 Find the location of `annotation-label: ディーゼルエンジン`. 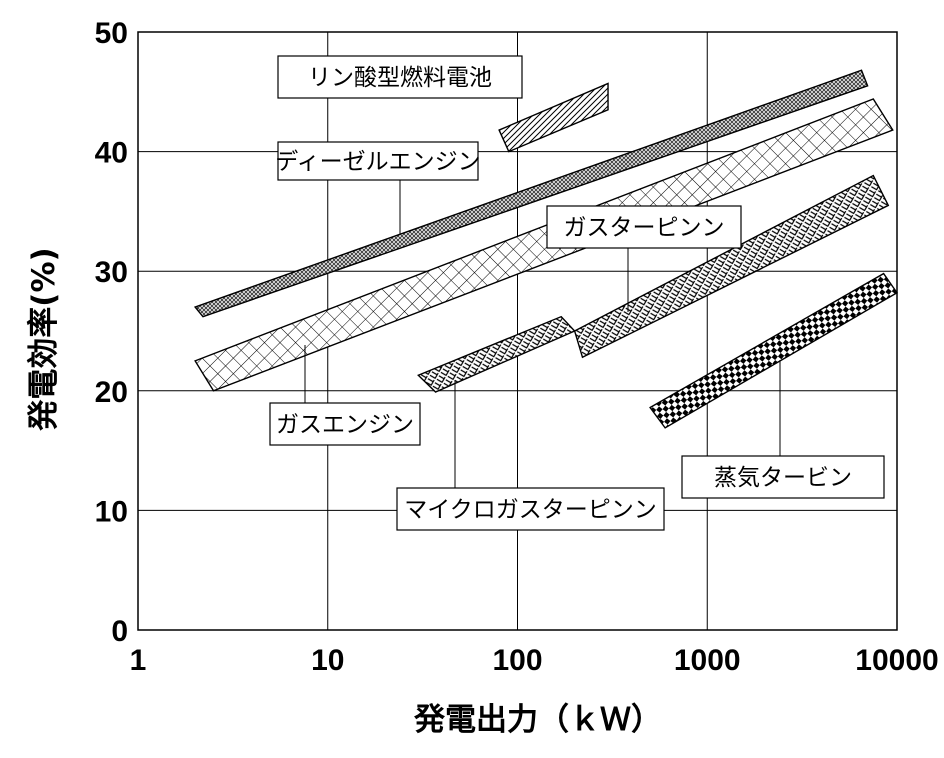

annotation-label: ディーゼルエンジン is located at coordinates (377, 162).